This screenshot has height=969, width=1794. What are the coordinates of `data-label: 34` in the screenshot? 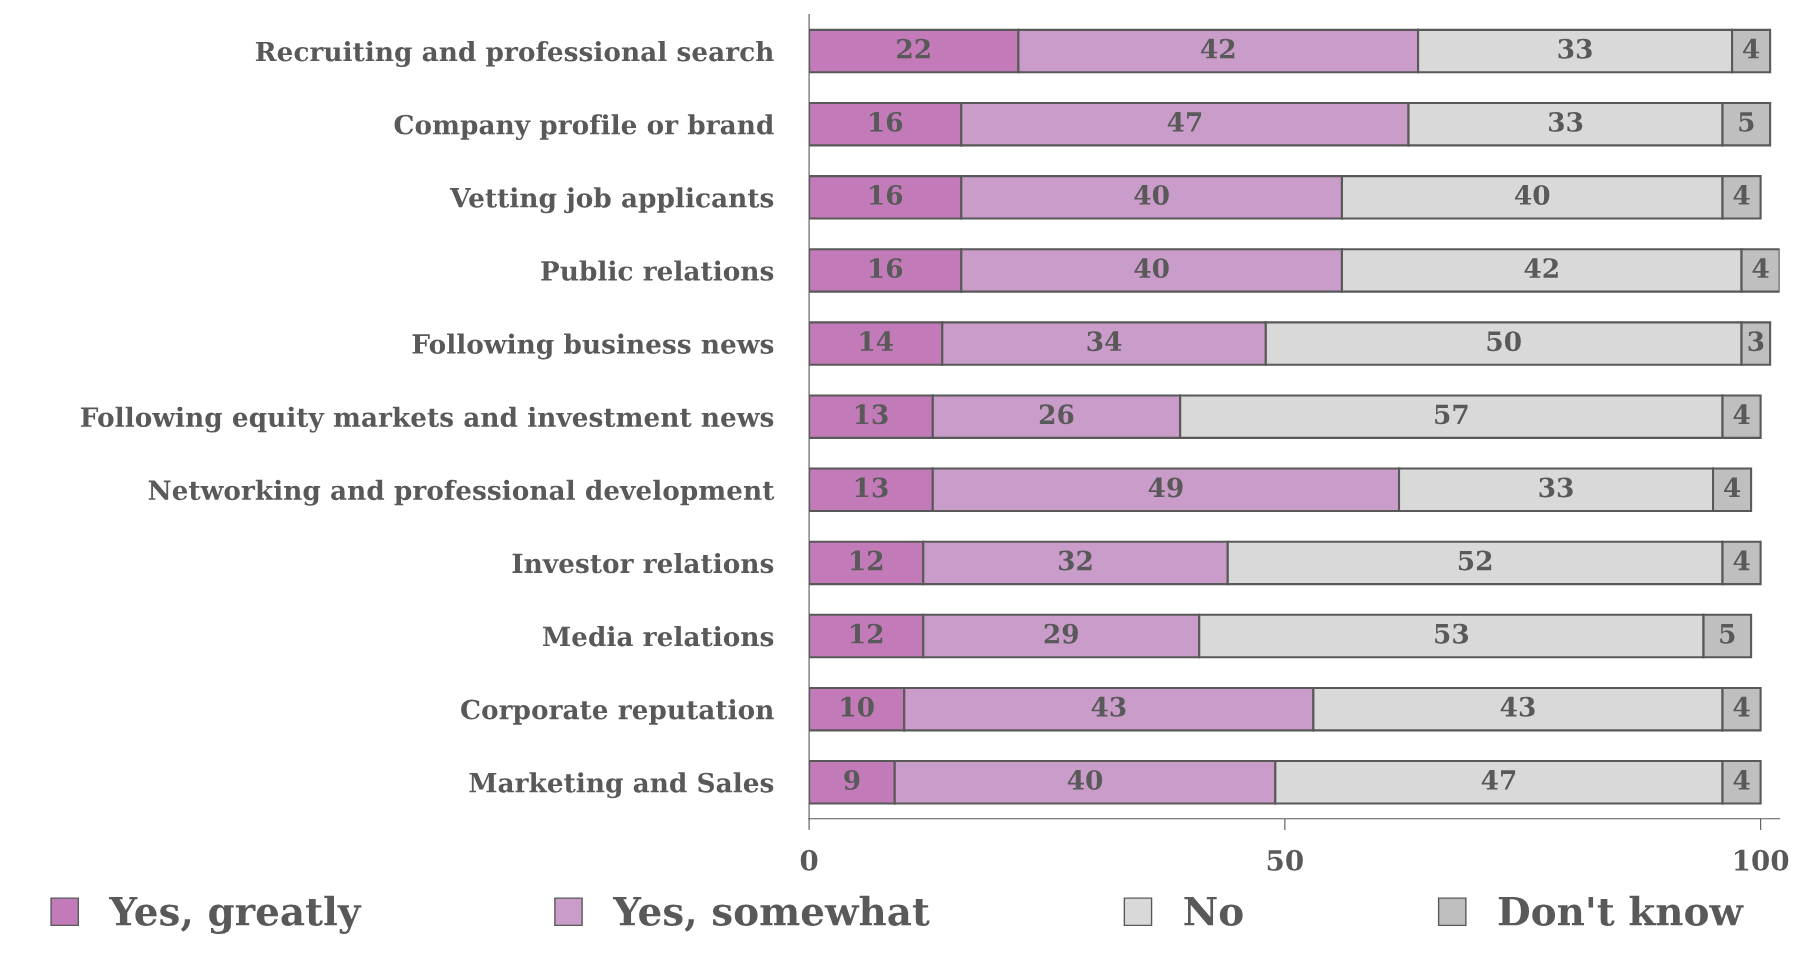 It's located at (1104, 341).